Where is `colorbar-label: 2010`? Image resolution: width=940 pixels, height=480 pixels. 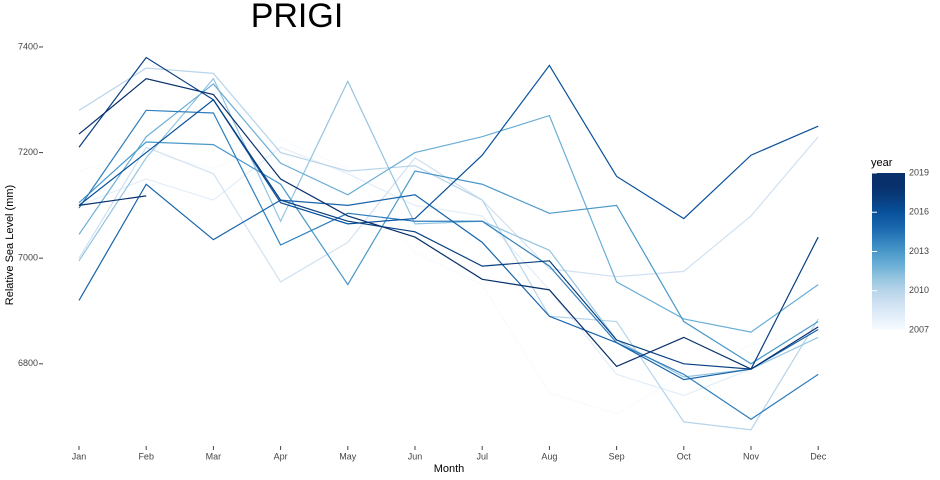
colorbar-label: 2010 is located at coordinates (919, 290).